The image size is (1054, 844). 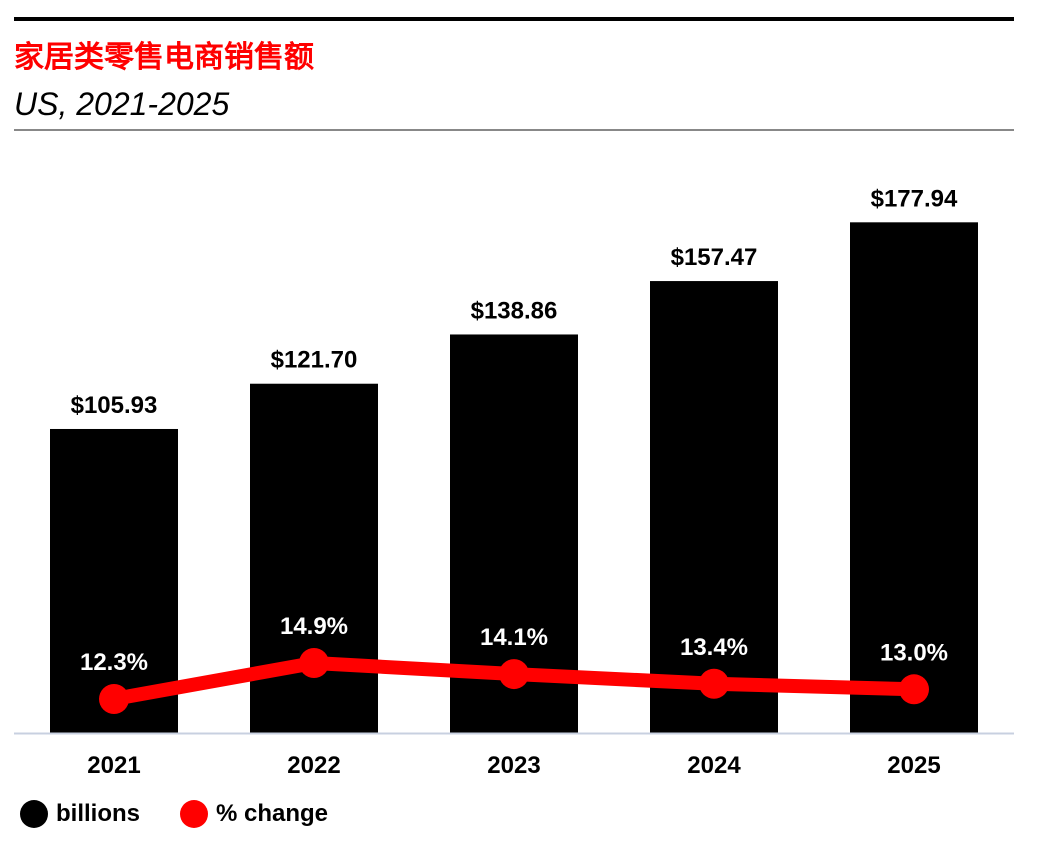 I want to click on change-value-label: 13.0%, so click(x=914, y=652).